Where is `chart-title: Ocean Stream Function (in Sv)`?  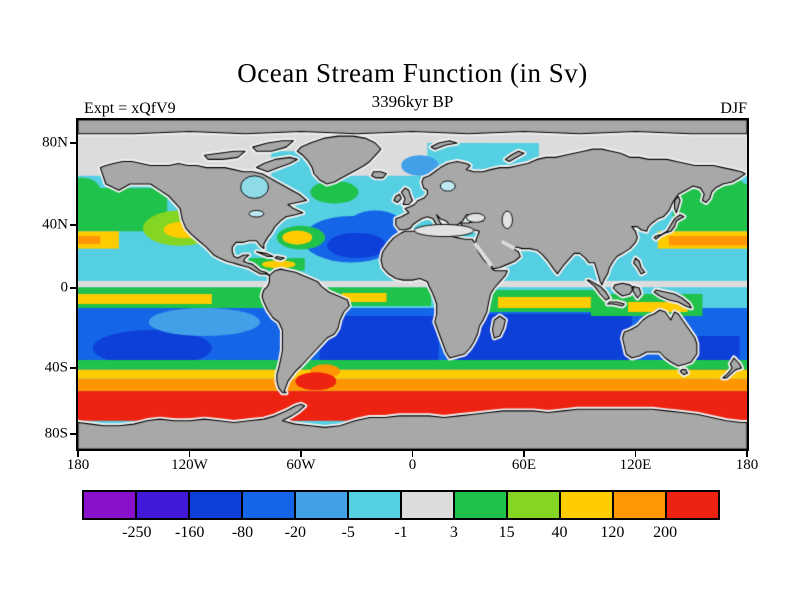
chart-title: Ocean Stream Function (in Sv) is located at coordinates (412, 73).